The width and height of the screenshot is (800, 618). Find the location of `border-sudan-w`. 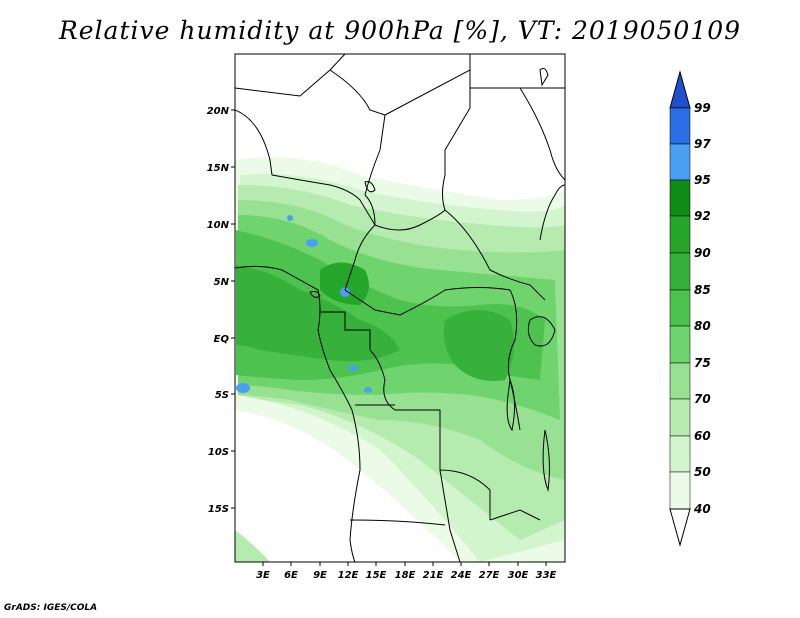

border-sudan-w is located at coordinates (456, 159).